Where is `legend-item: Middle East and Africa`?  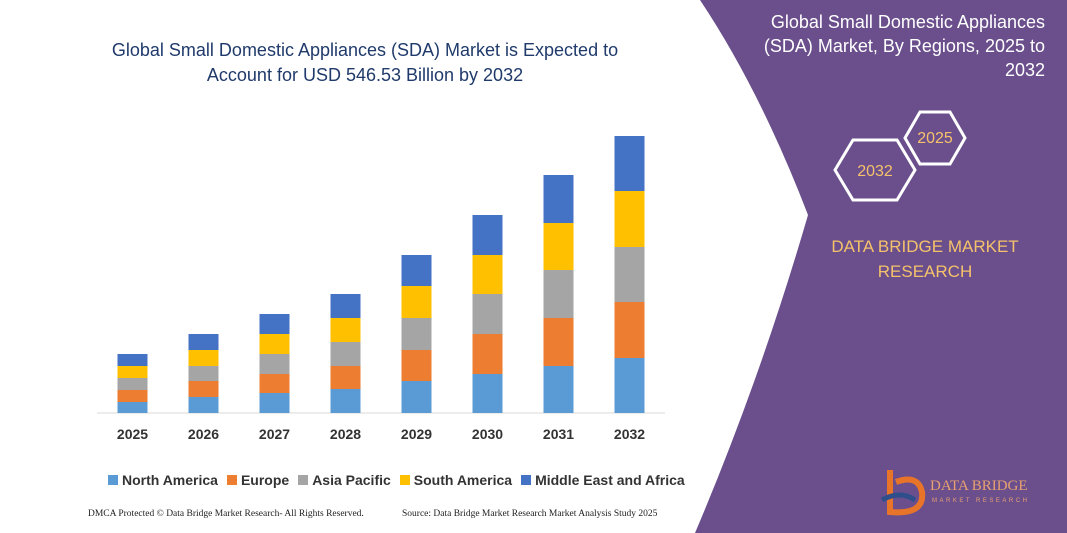
legend-item: Middle East and Africa is located at coordinates (603, 480).